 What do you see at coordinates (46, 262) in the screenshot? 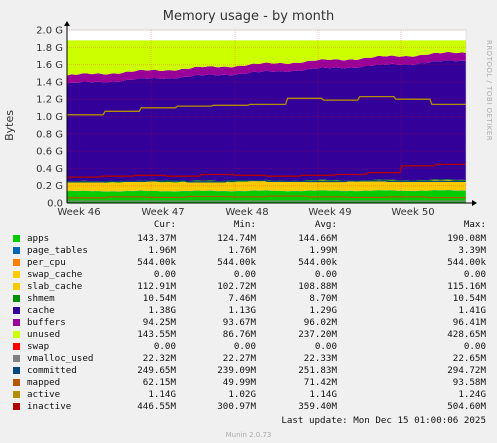
I see `legend-series-name: per_cpu` at bounding box center [46, 262].